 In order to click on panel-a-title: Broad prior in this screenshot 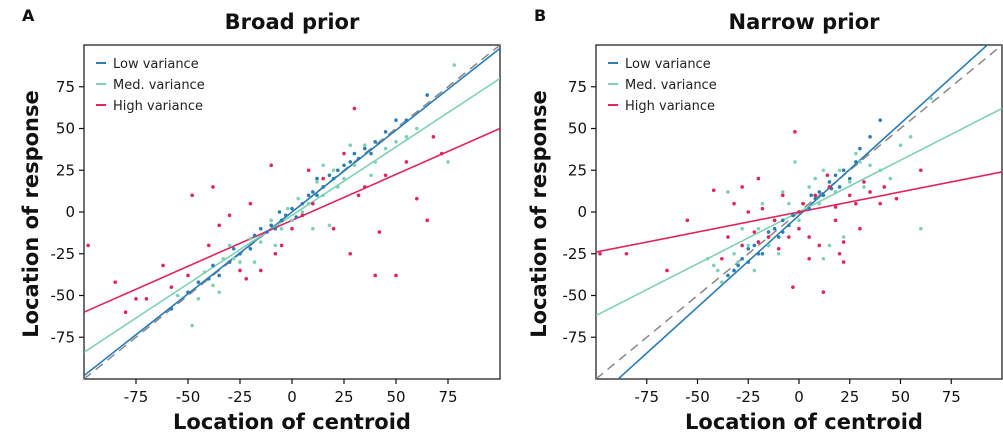, I will do `click(292, 22)`.